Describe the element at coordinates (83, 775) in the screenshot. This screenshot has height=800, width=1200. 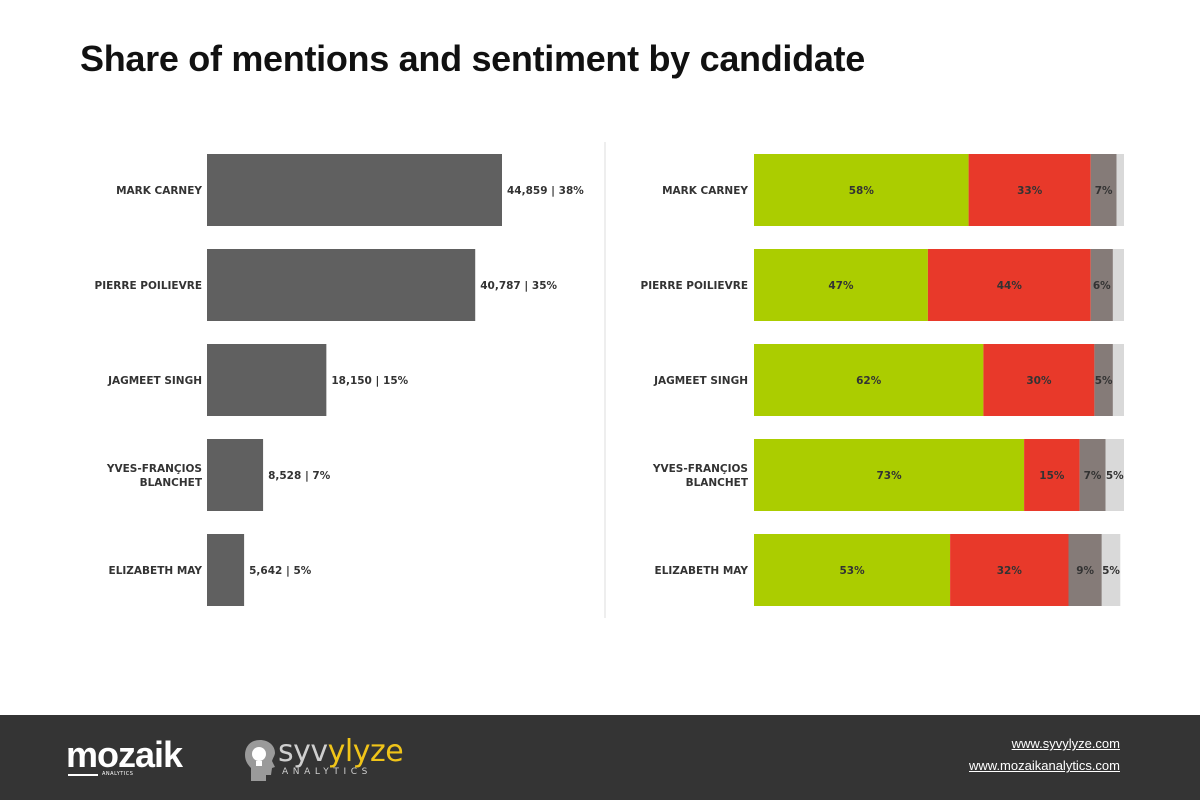
I see `mozaik-logo-underline` at that location.